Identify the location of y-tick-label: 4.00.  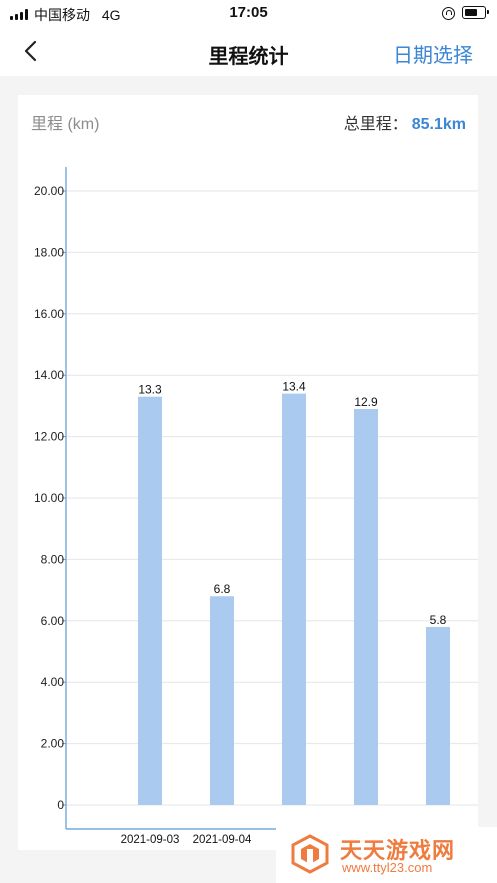
(53, 682).